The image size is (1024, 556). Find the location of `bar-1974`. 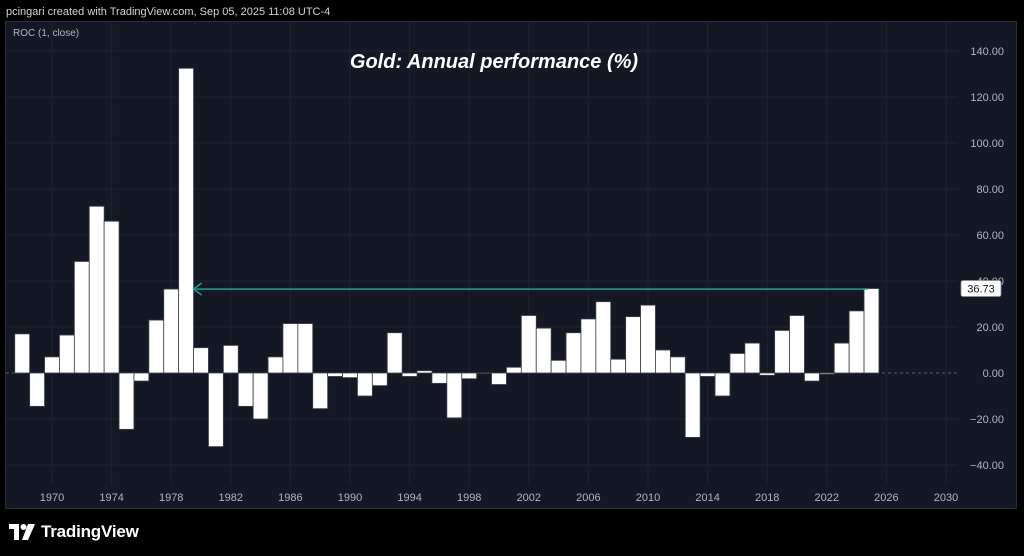

bar-1974 is located at coordinates (111, 297).